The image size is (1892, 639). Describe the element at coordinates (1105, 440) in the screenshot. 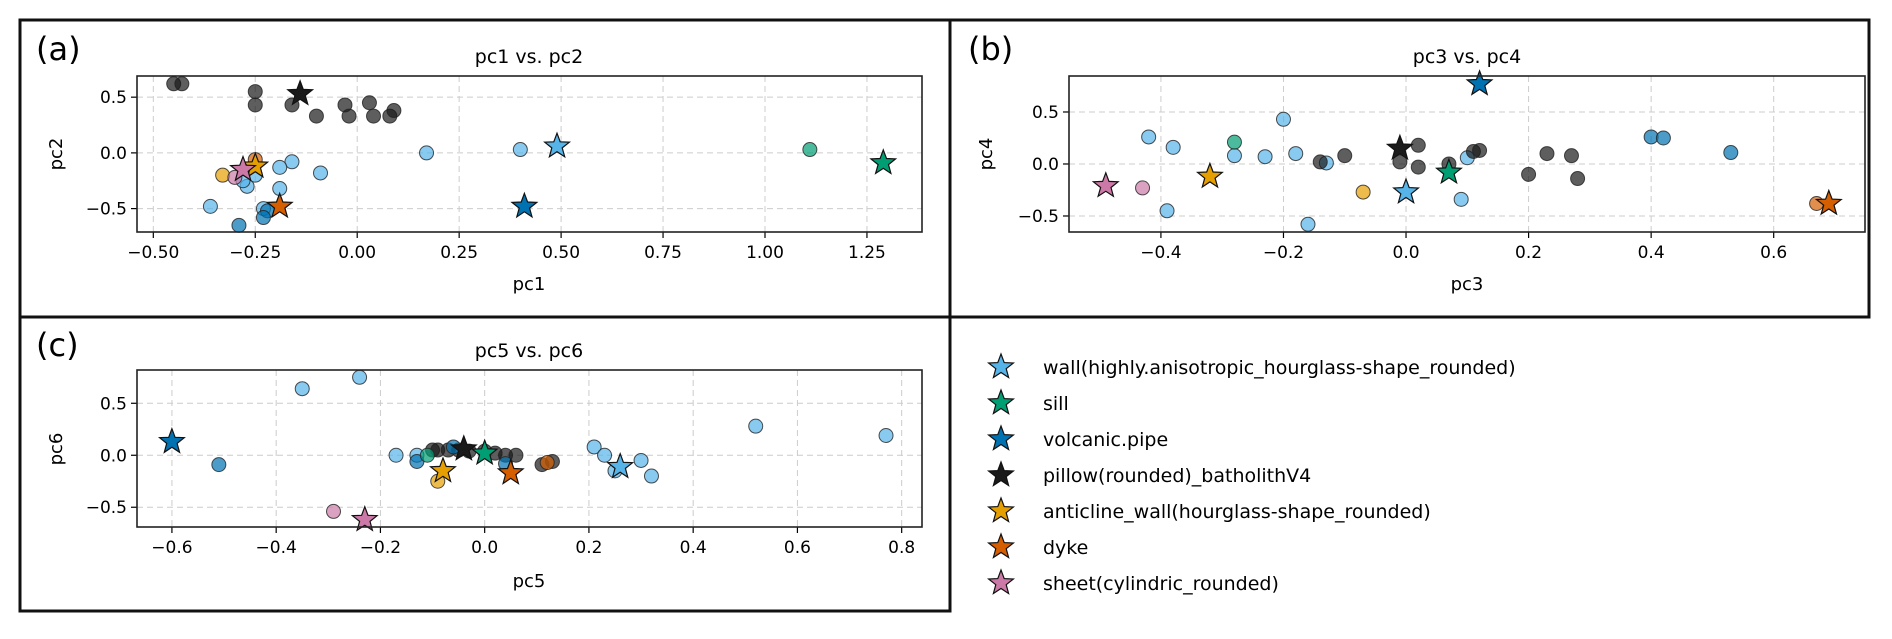

I see `legend-label-volcanic-pipe: volcanic.pipe` at that location.